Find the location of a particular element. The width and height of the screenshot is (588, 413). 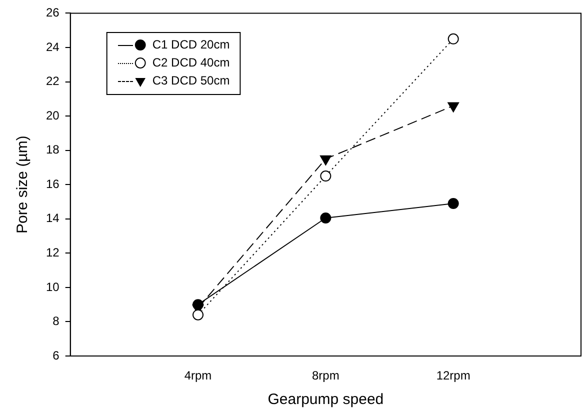

y-tick-label: 8 is located at coordinates (56, 321).